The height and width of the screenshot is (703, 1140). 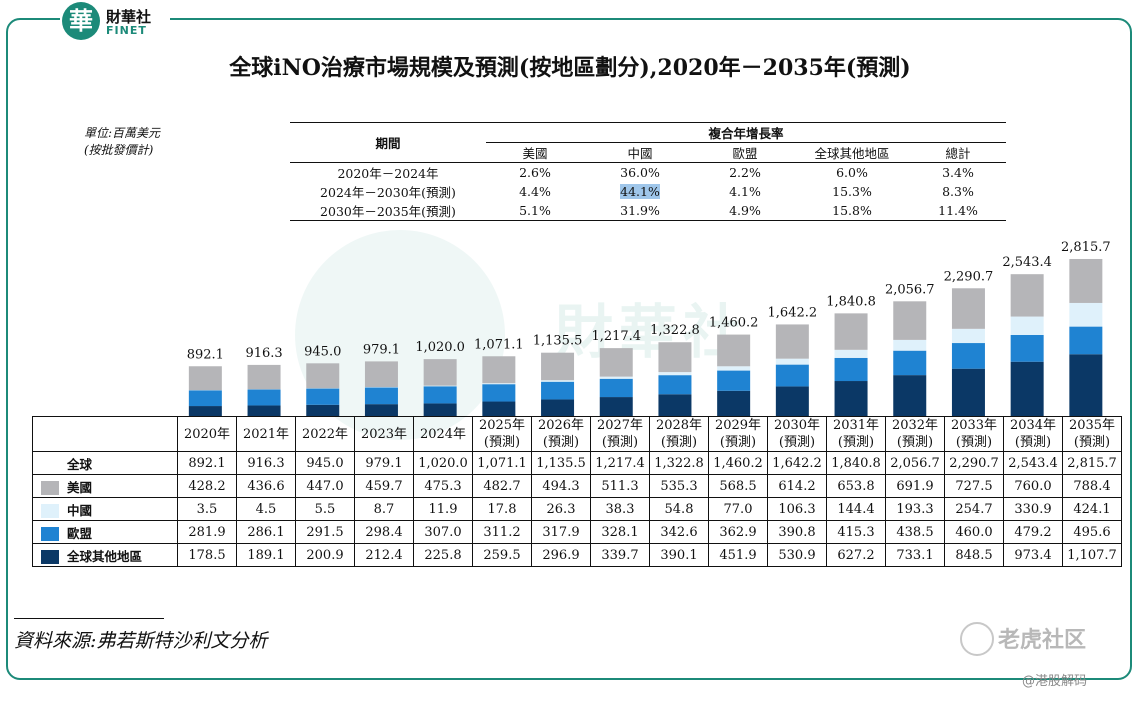 I want to click on table-cell-value: 2,056.7, so click(x=915, y=463).